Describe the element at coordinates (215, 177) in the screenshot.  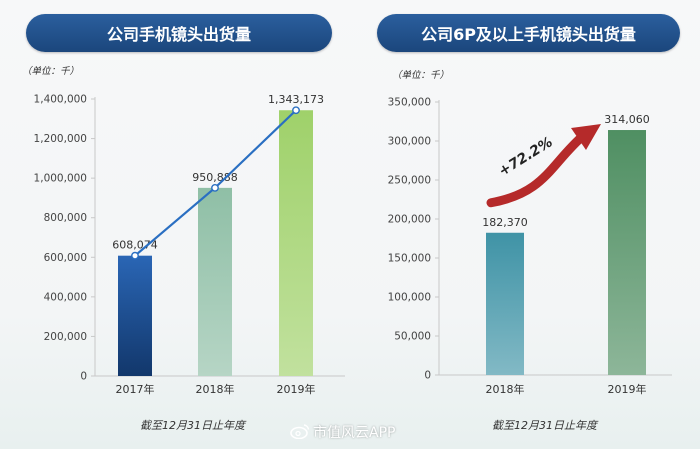
I see `bar-value-label: 950,888` at that location.